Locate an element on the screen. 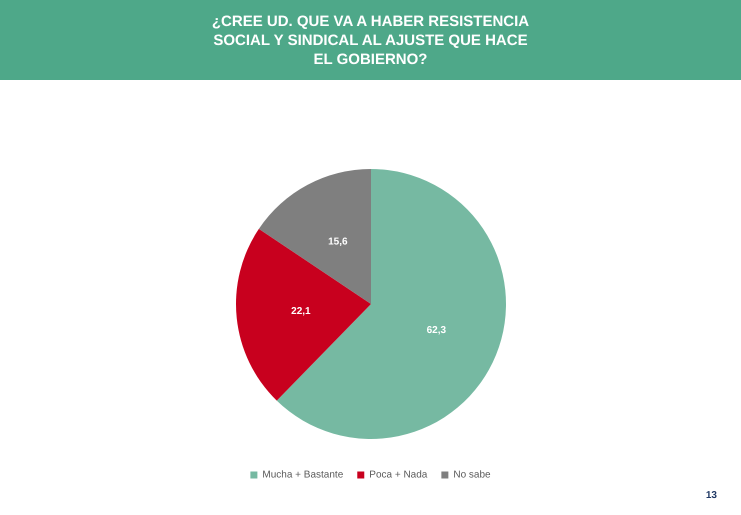 This screenshot has width=741, height=515. legend-label: Mucha + Bastante is located at coordinates (303, 475).